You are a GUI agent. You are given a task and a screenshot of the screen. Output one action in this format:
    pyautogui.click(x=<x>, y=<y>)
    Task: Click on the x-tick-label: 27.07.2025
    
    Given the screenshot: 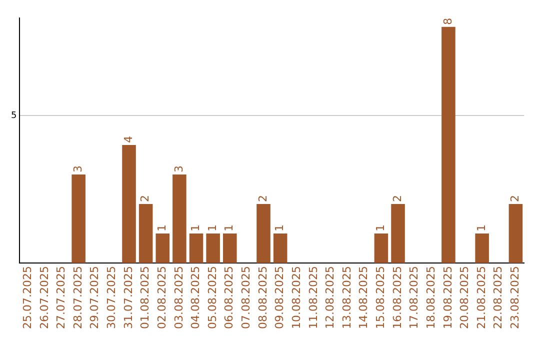 What is the action you would take?
    pyautogui.click(x=61, y=298)
    